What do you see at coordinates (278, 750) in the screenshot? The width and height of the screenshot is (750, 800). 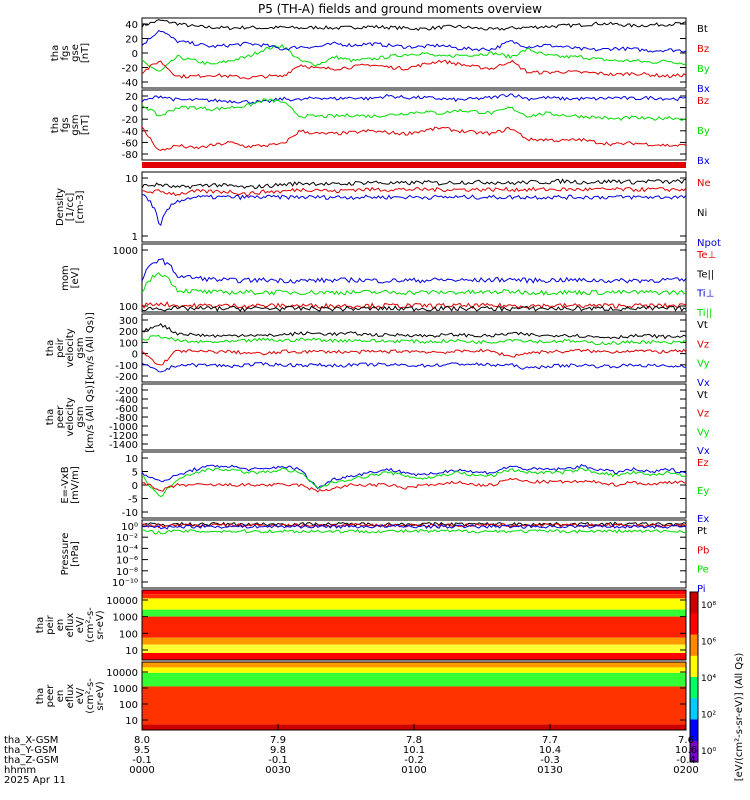 I see `x-tick-value: 9.8` at bounding box center [278, 750].